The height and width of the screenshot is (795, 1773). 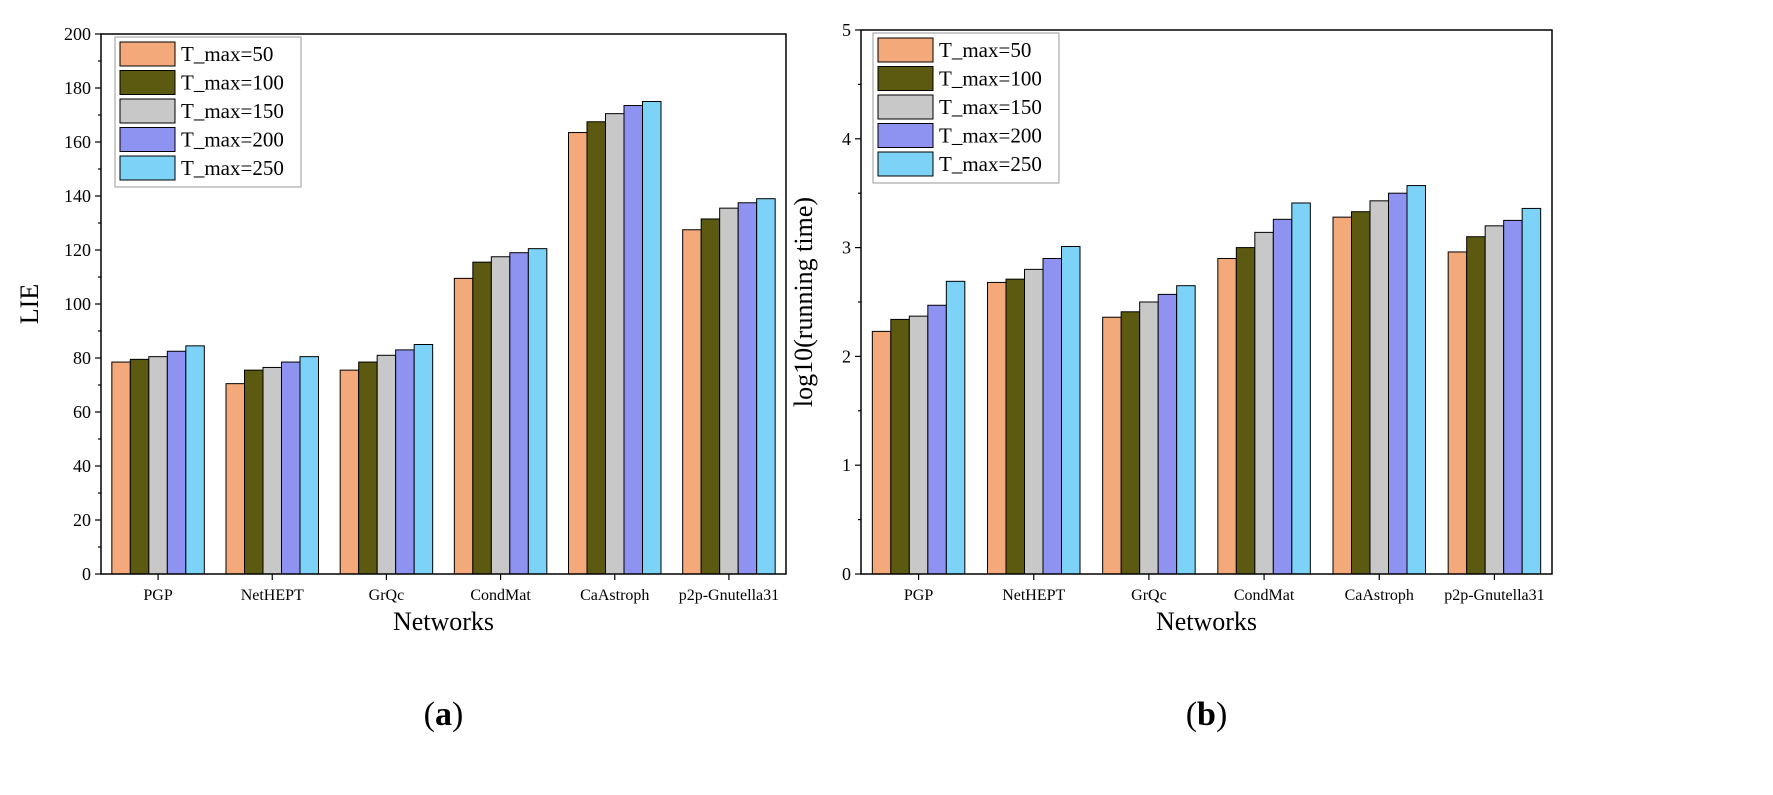 What do you see at coordinates (82, 466) in the screenshot?
I see `y-tick-label: 40` at bounding box center [82, 466].